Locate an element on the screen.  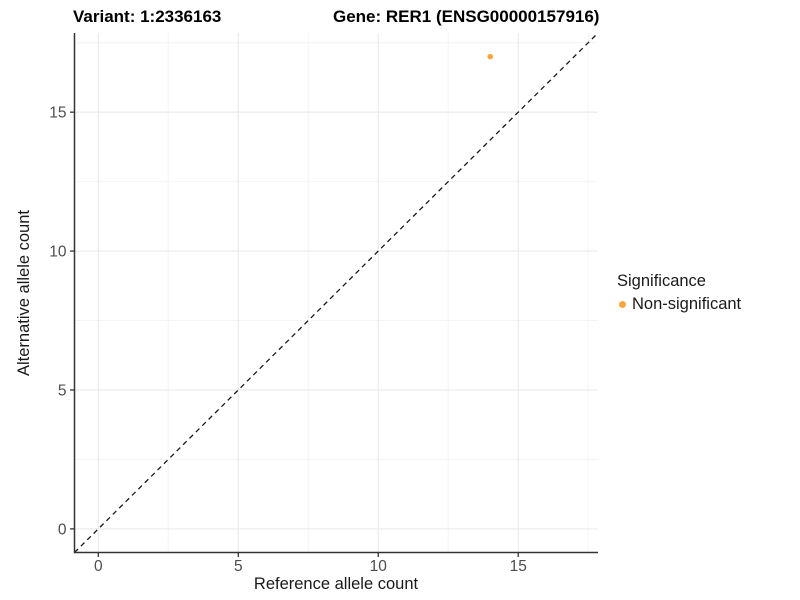
legend: Significance Non-significant is located at coordinates (678, 293).